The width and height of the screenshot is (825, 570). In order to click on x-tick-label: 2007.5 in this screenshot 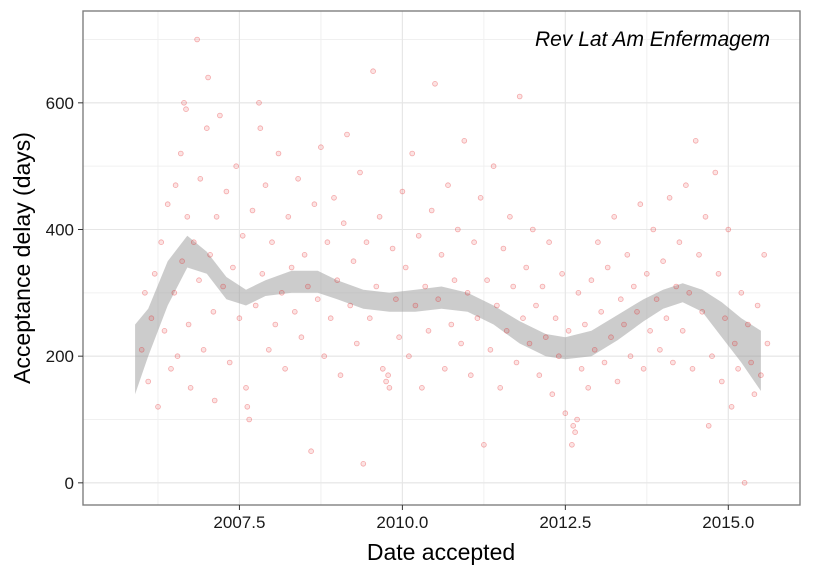, I will do `click(239, 522)`.